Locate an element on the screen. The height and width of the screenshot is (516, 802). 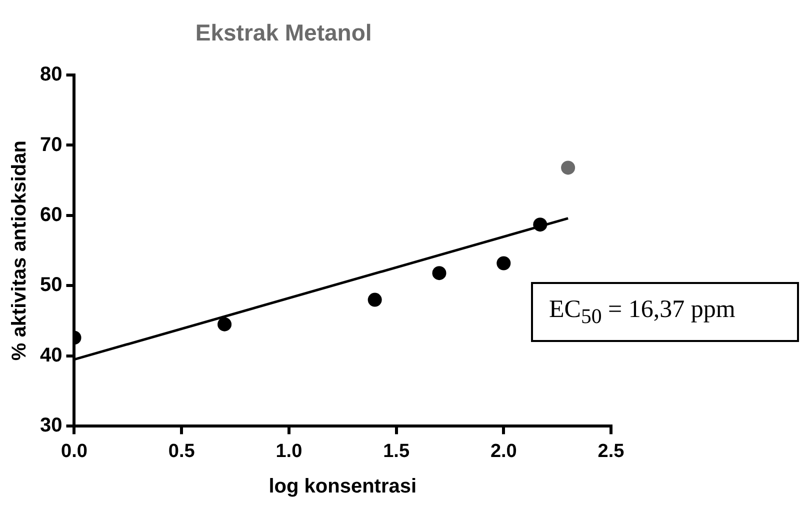
y-tick-label: 60 is located at coordinates (51, 215).